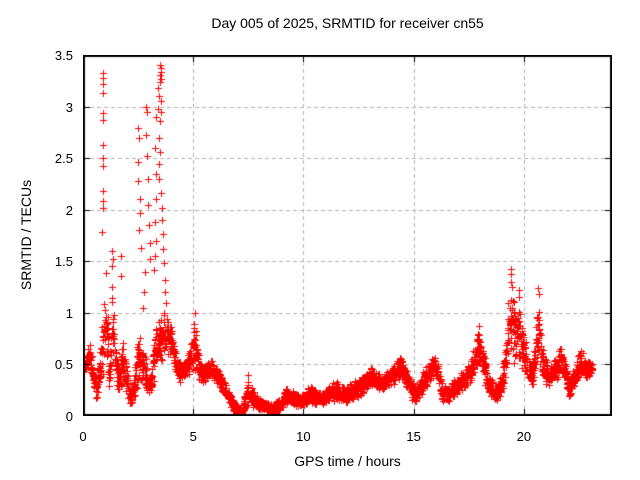 The image size is (640, 480). I want to click on x-tick-label: 15, so click(413, 436).